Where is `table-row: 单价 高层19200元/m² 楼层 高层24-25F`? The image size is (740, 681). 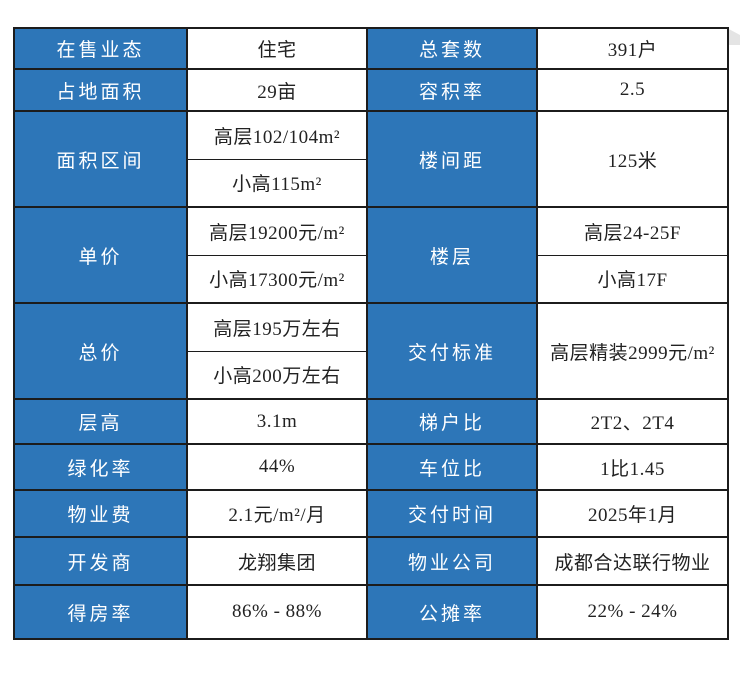 table-row: 单价 高层19200元/m² 楼层 高层24-25F is located at coordinates (371, 255).